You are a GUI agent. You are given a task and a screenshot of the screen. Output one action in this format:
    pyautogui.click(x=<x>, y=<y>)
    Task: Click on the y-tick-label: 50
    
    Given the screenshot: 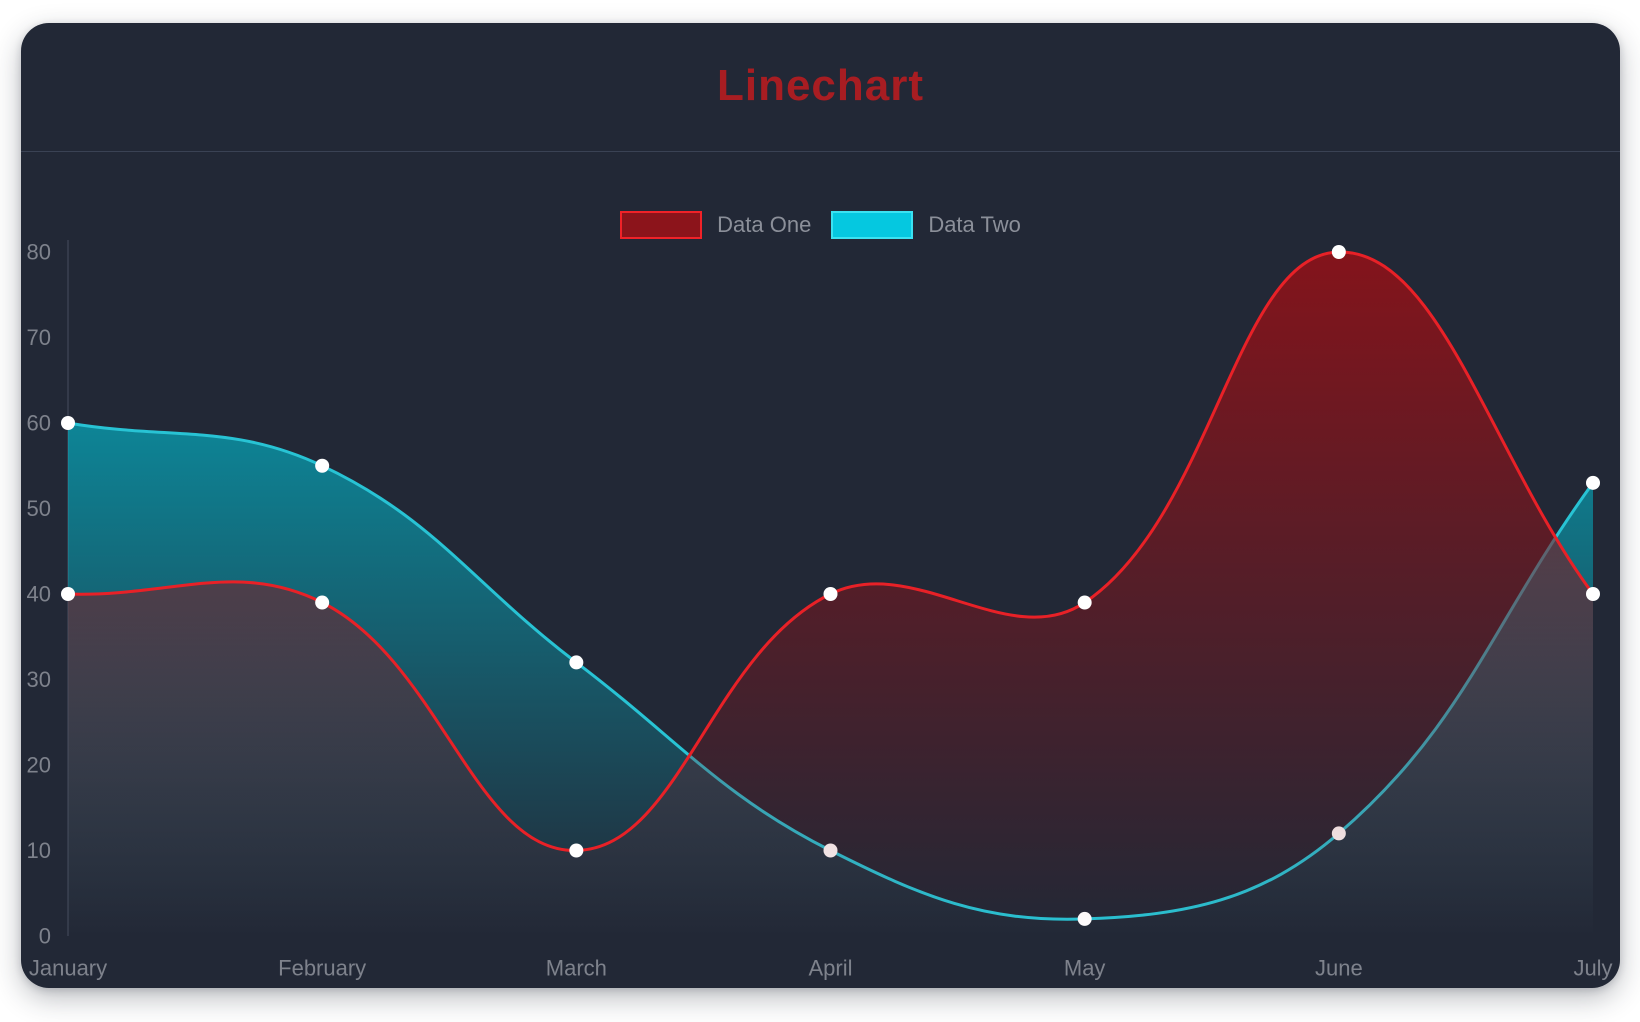 What is the action you would take?
    pyautogui.click(x=39, y=508)
    